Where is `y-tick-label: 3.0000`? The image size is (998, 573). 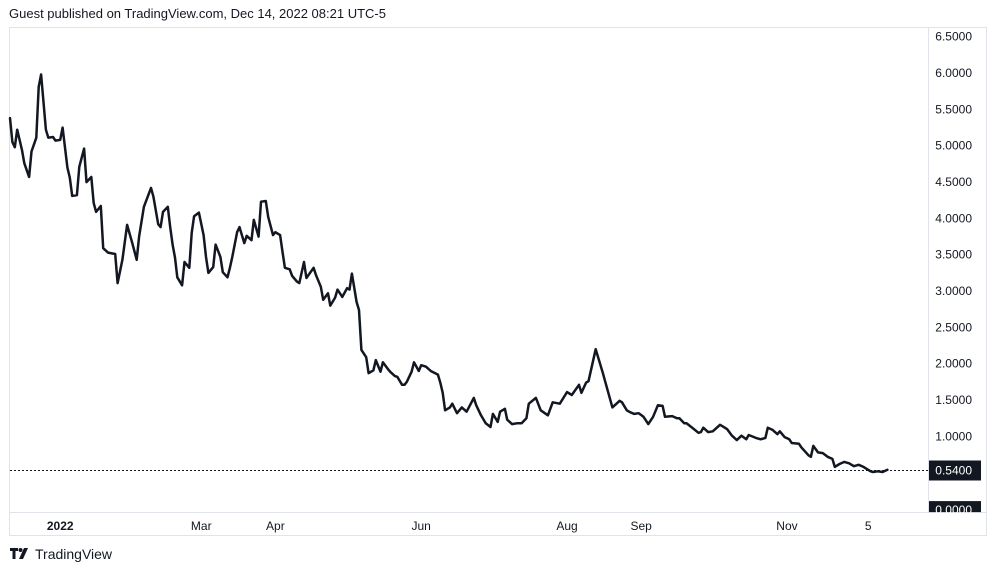 y-tick-label: 3.0000 is located at coordinates (953, 291).